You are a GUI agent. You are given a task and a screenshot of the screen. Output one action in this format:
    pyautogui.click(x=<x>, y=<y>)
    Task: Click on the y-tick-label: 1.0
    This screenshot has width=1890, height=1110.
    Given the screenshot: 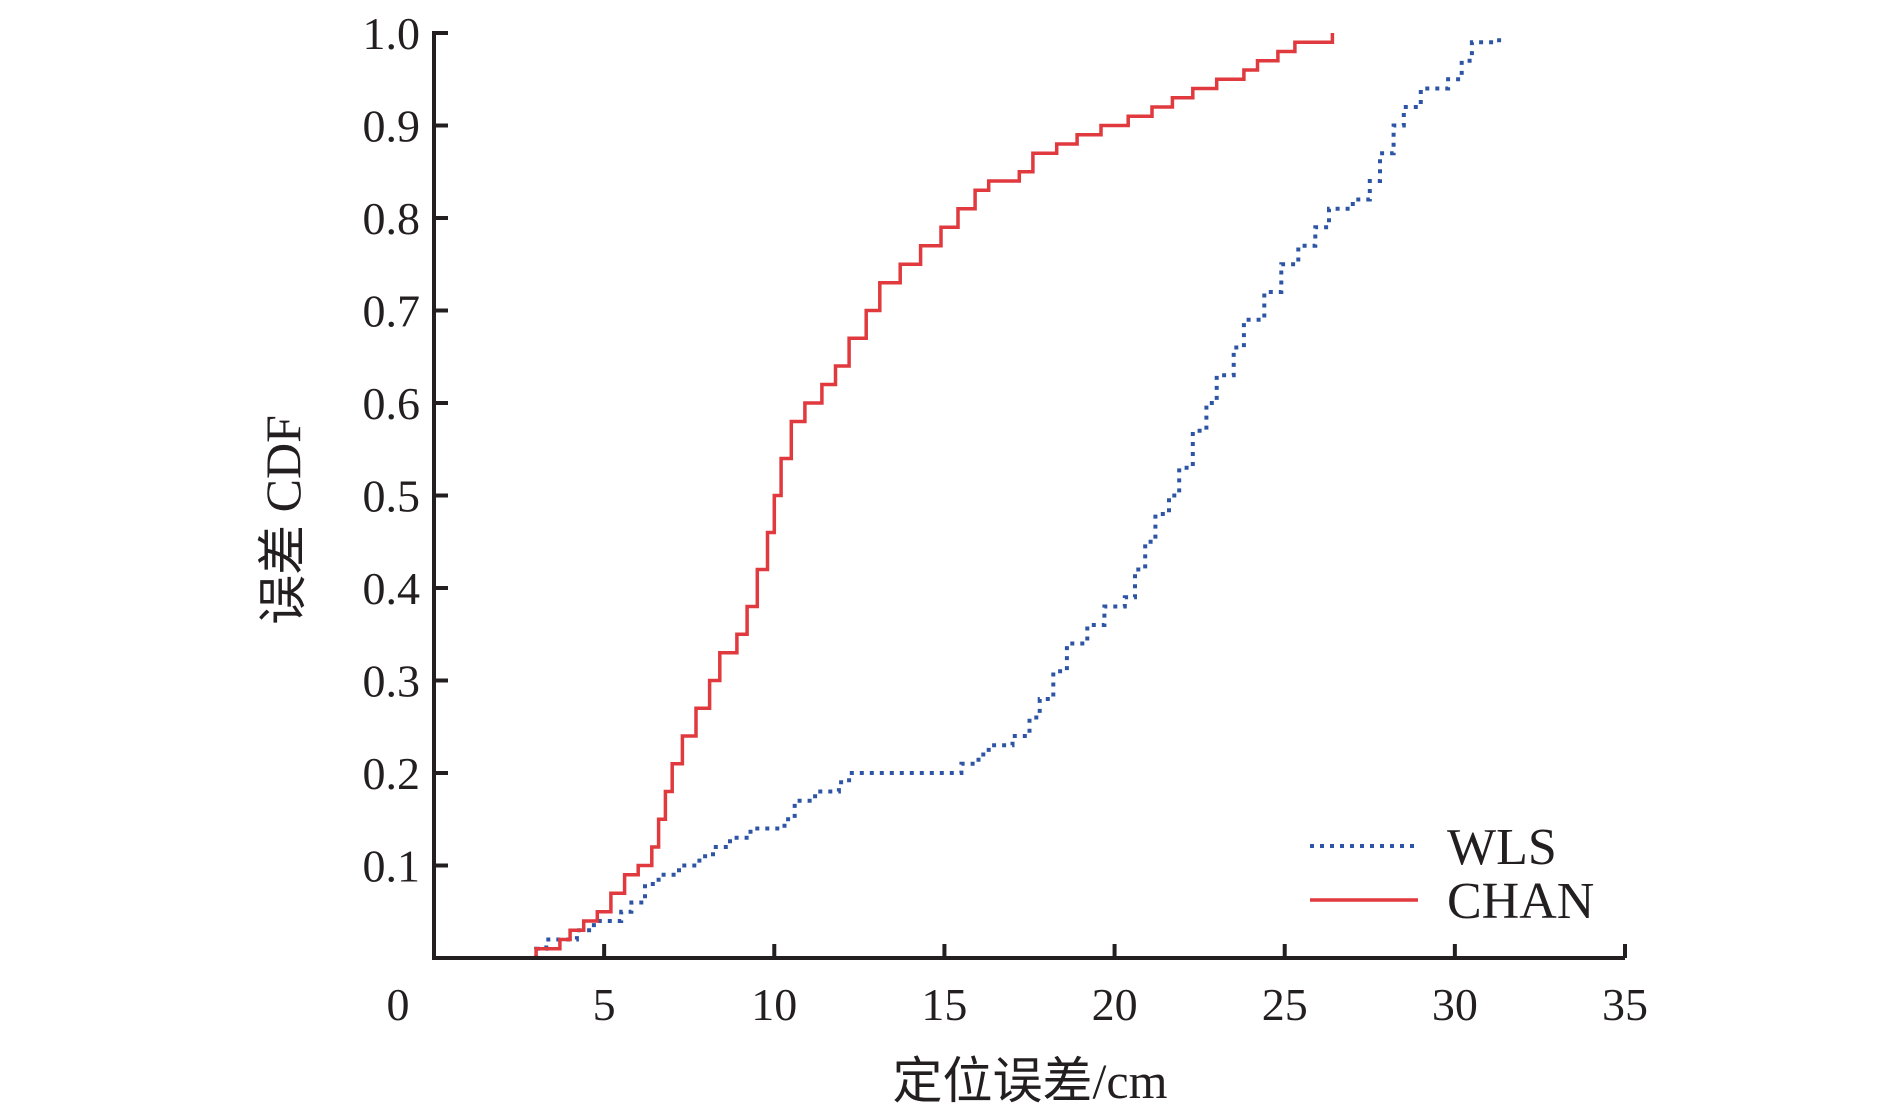 What is the action you would take?
    pyautogui.click(x=392, y=33)
    